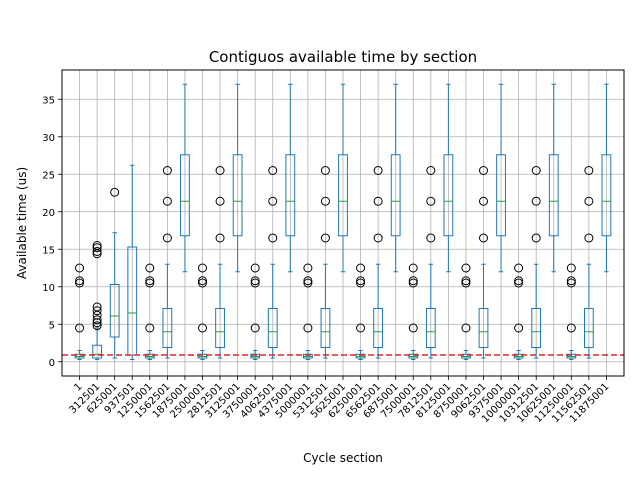 The height and width of the screenshot is (480, 640). Describe the element at coordinates (48, 138) in the screenshot. I see `y-tick-label: 30` at that location.